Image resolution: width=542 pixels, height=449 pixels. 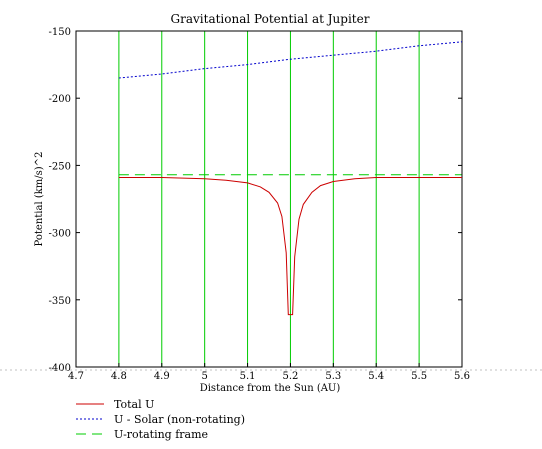 I want to click on y-tick-label: -300, so click(x=60, y=234).